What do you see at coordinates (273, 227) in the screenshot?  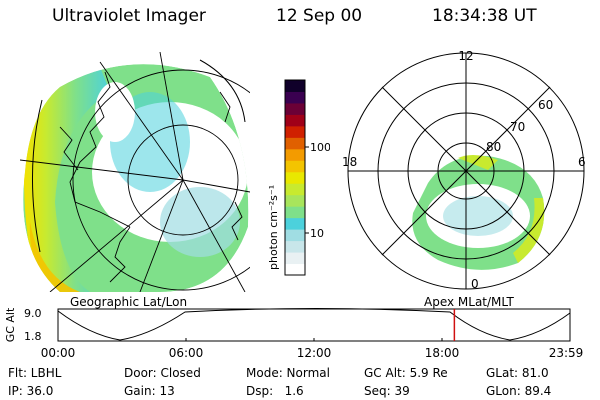 I see `colorbar-unit-label: photon cm⁻²s⁻¹` at bounding box center [273, 227].